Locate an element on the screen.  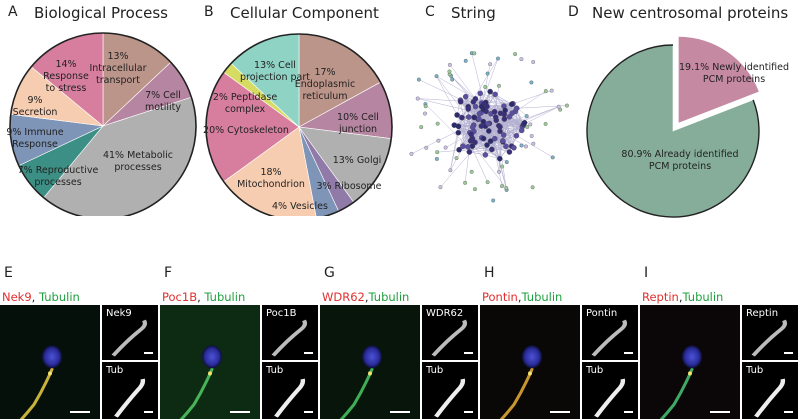
pie-a-label: 14% is located at coordinates (65, 64).